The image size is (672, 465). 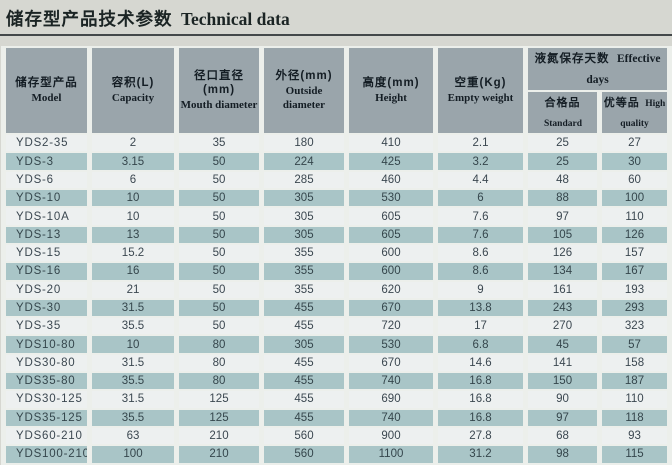 What do you see at coordinates (46, 82) in the screenshot?
I see `column-header-model-zh: 储存型产品` at bounding box center [46, 82].